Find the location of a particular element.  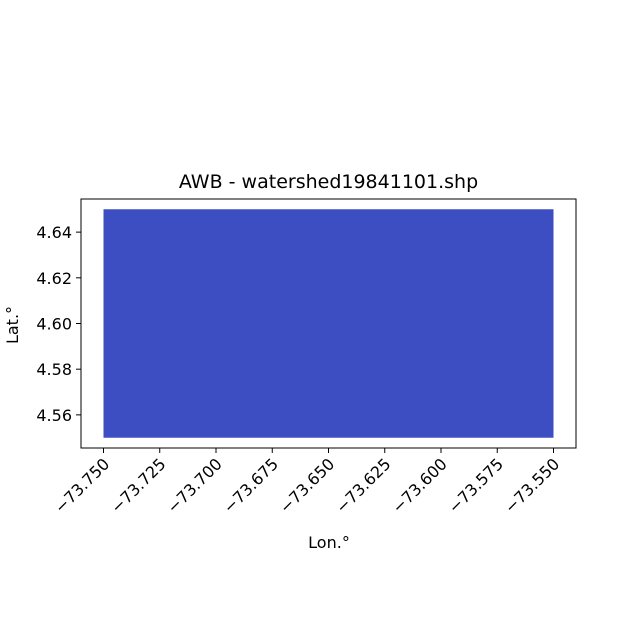

x-axis-label: Lon.° is located at coordinates (329, 542).